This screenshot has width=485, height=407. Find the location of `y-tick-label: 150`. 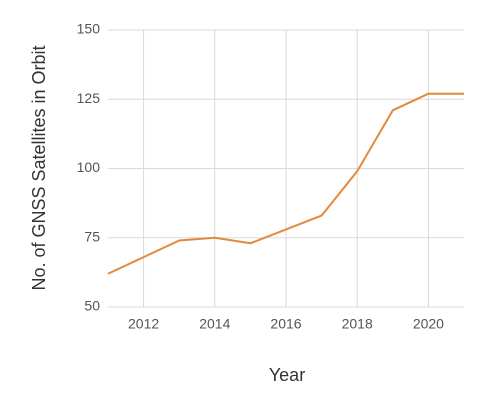

y-tick-label: 150 is located at coordinates (89, 29).